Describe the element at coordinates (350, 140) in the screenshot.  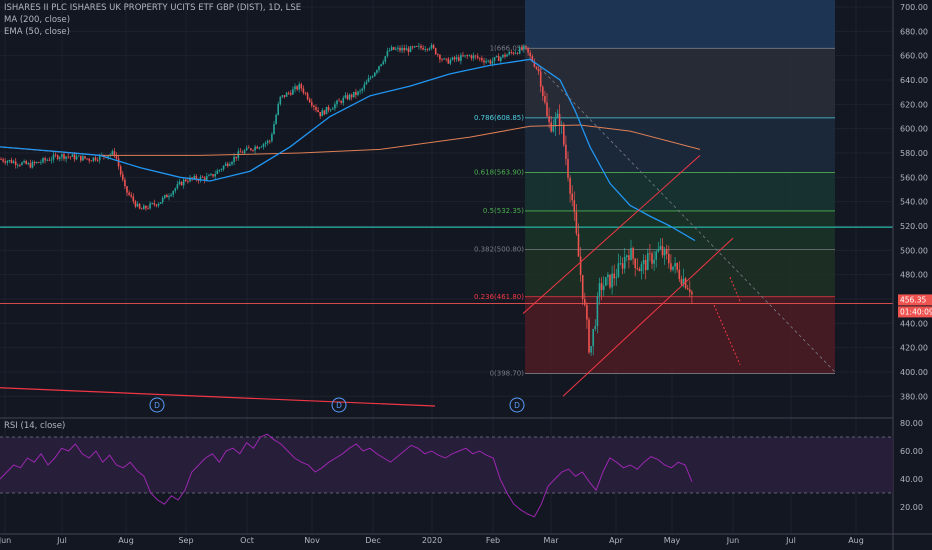
I see `ma200-line` at that location.